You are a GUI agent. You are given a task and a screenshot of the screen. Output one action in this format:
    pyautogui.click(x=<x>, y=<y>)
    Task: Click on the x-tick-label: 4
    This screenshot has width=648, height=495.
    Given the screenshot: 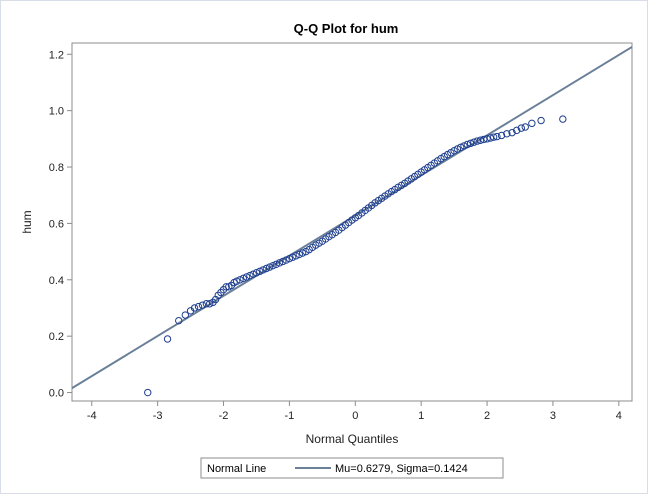 What is the action you would take?
    pyautogui.click(x=619, y=416)
    